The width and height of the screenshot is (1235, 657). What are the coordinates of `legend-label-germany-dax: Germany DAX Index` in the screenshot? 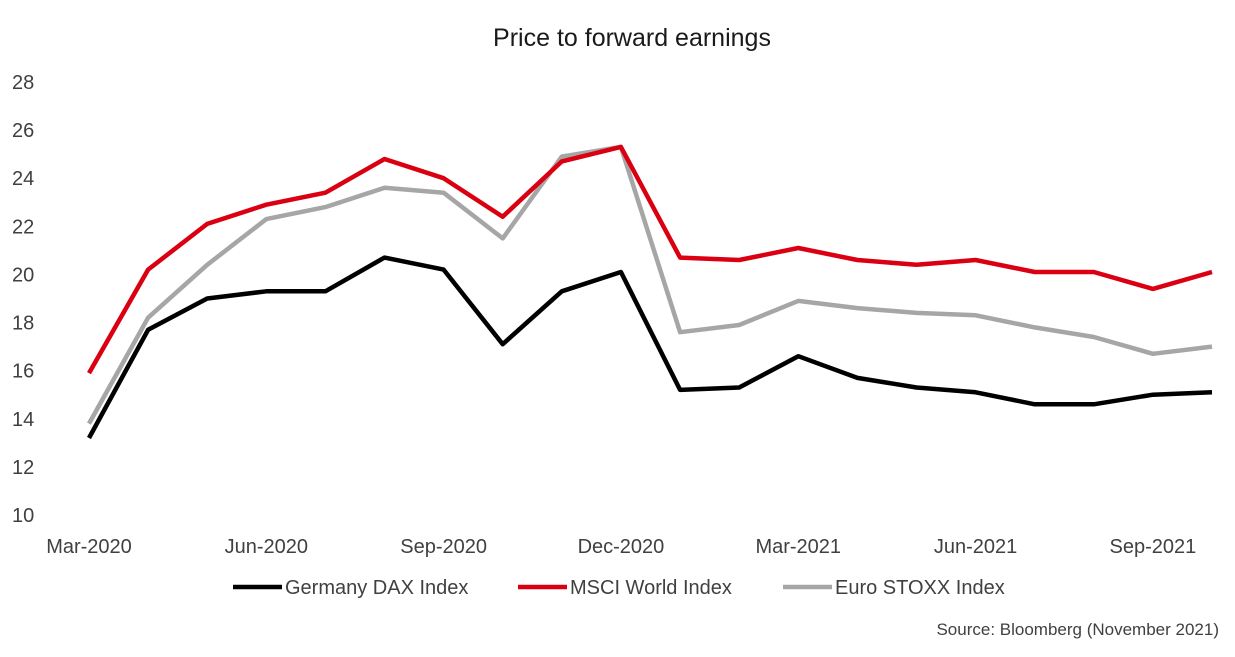 It's located at (376, 588).